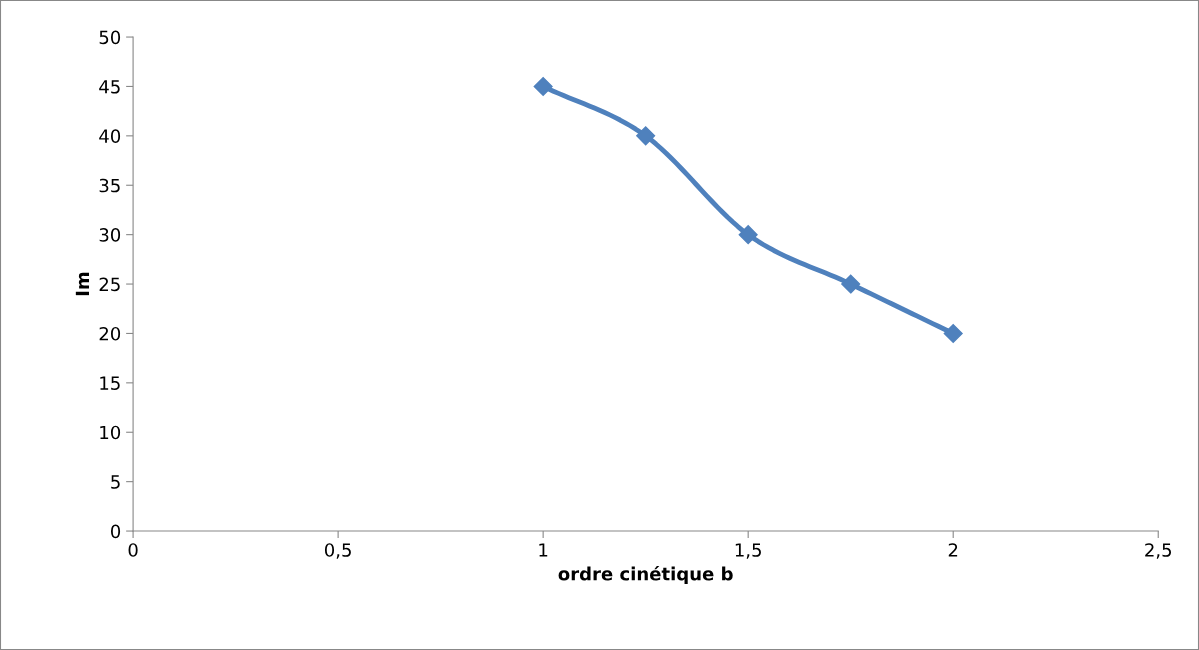  Describe the element at coordinates (115, 482) in the screenshot. I see `y-tick-label: 5` at that location.